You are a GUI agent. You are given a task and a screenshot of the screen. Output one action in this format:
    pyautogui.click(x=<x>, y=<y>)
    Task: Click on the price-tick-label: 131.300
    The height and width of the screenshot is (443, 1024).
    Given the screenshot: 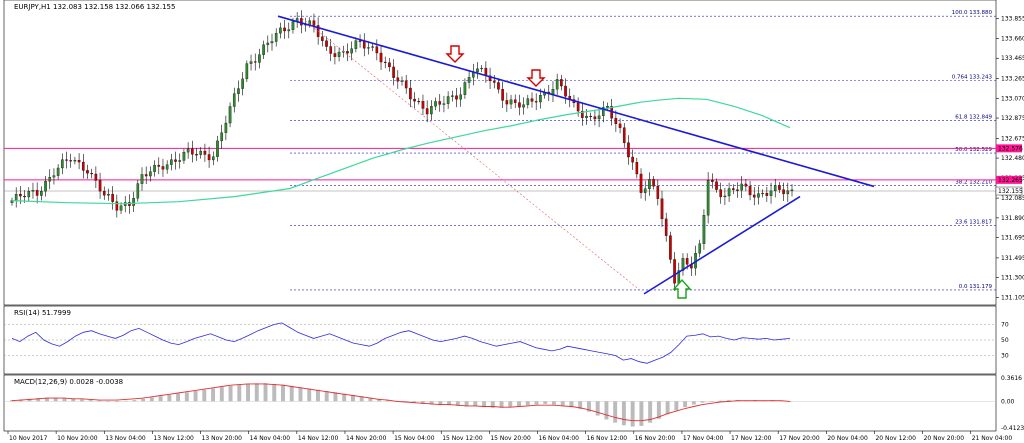 What is the action you would take?
    pyautogui.click(x=1012, y=278)
    